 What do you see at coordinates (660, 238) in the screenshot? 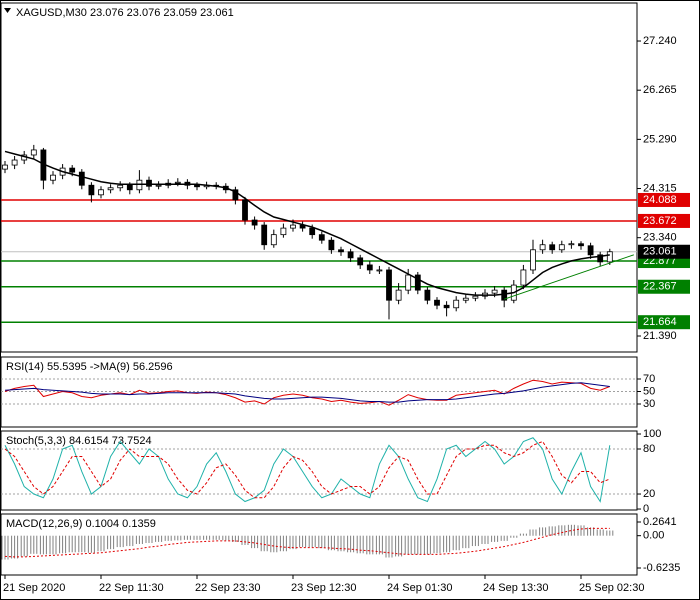
I see `y-tick-label: 23.340` at bounding box center [660, 238].